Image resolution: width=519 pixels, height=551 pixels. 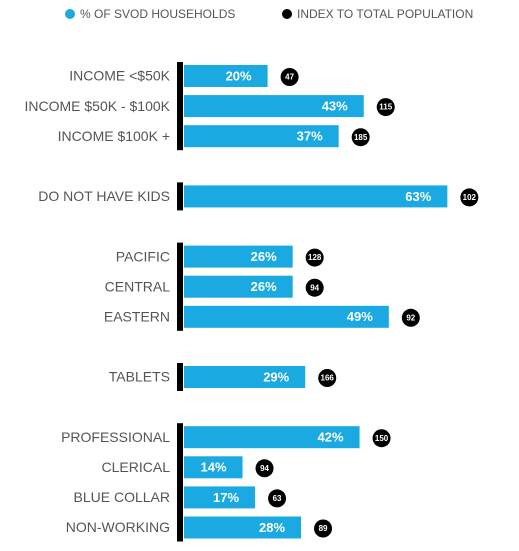 What do you see at coordinates (157, 14) in the screenshot?
I see `legend-label: % OF SVOD HOUSEHOLDS` at bounding box center [157, 14].